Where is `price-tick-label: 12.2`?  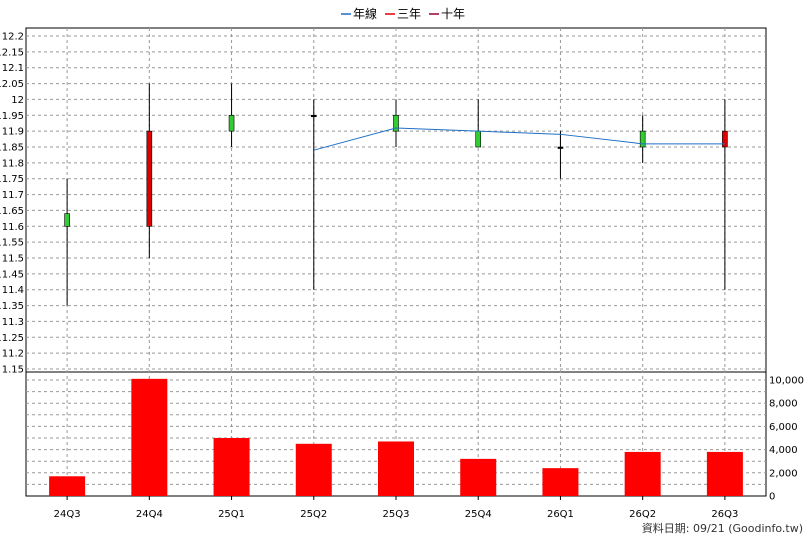 price-tick-label: 12.2 is located at coordinates (13, 37).